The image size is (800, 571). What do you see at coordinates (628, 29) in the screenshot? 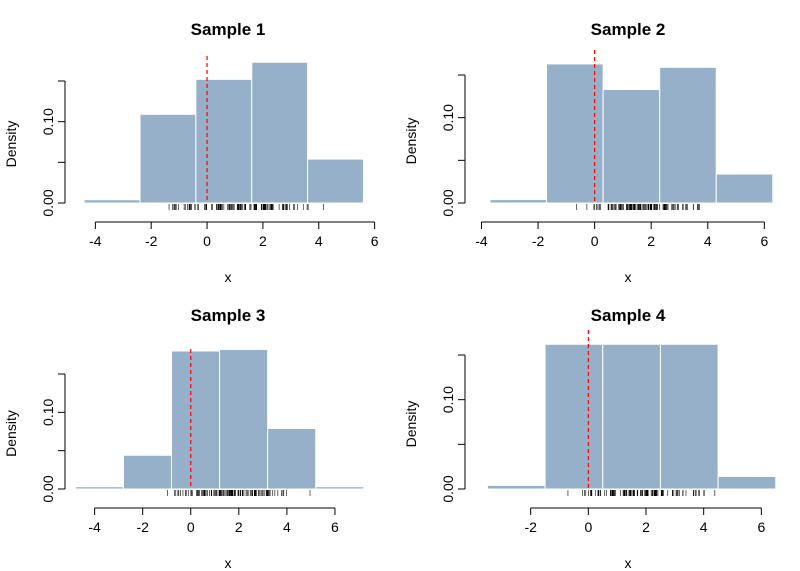
I see `panel-title: Sample 2` at bounding box center [628, 29].